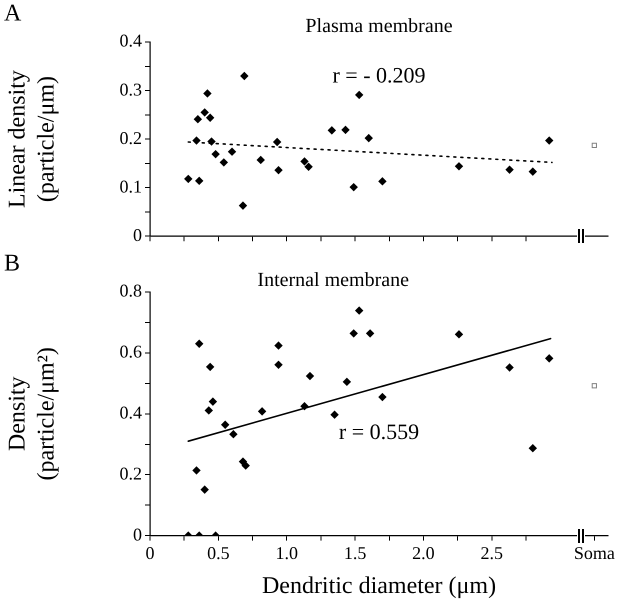 The image size is (628, 609). What do you see at coordinates (12, 263) in the screenshot?
I see `text: B` at bounding box center [12, 263].